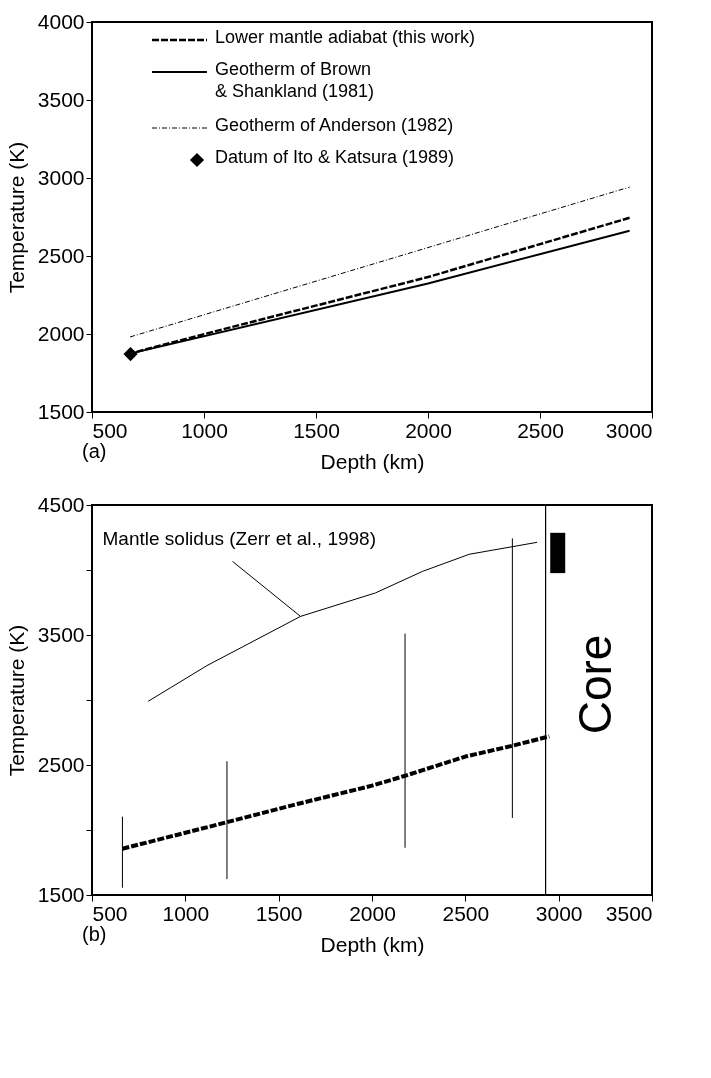 The width and height of the screenshot is (711, 1078). What do you see at coordinates (61, 333) in the screenshot?
I see `y-tick-label: 2000` at bounding box center [61, 333].